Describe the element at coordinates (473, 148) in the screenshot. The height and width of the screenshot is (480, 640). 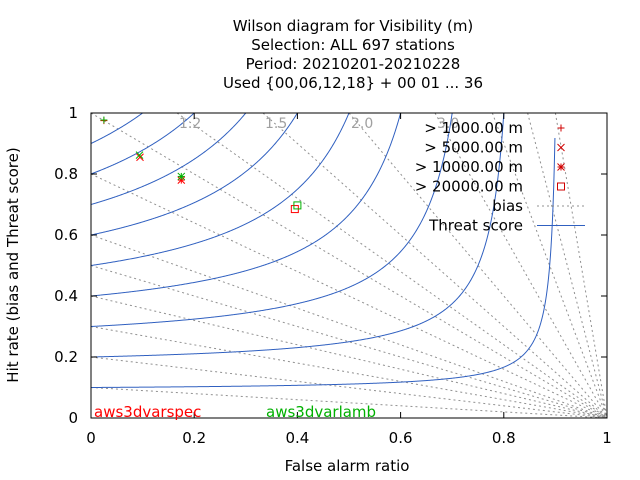
I see `legend-label: > 5000.00 m` at that location.